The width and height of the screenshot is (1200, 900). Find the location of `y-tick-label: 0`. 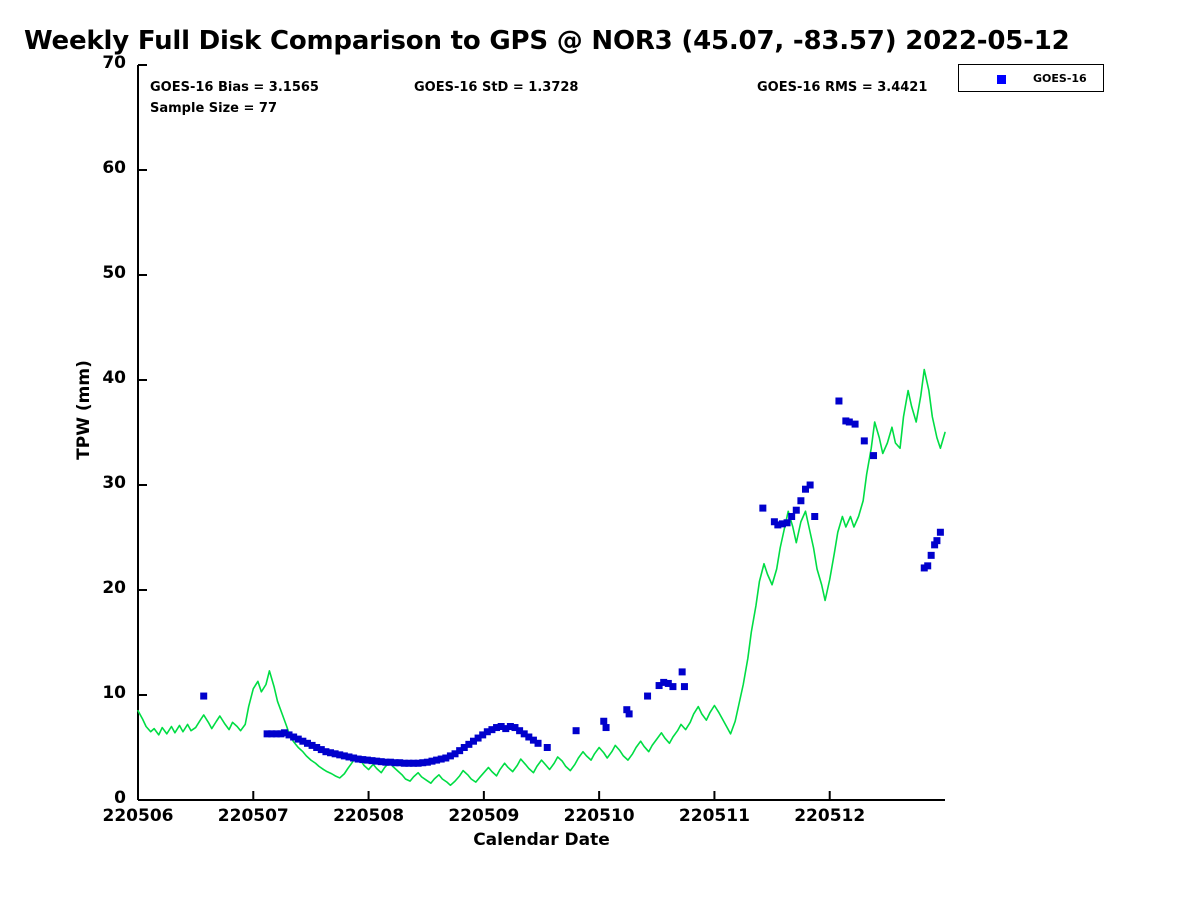

y-tick-label: 0 is located at coordinates (120, 798).